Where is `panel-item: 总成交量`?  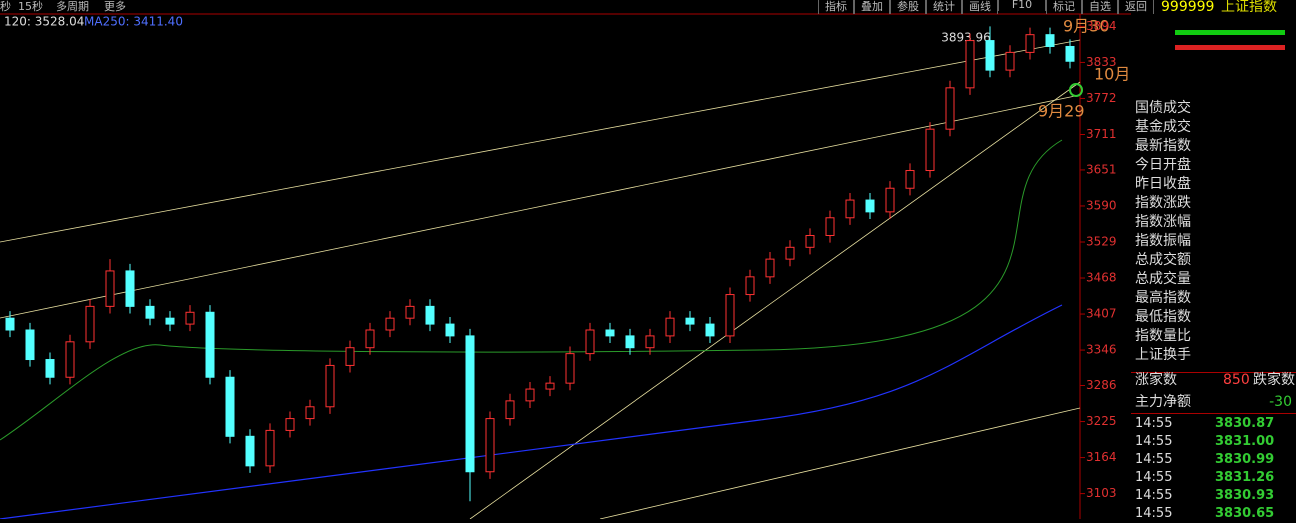 panel-item: 总成交量 is located at coordinates (1163, 279).